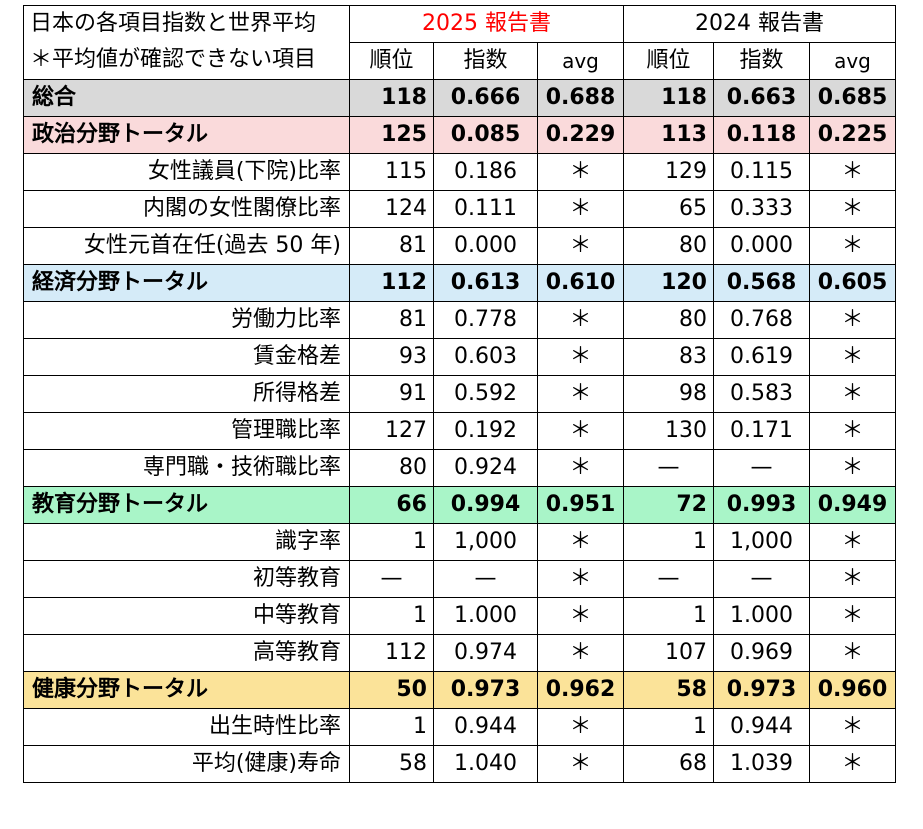 The height and width of the screenshot is (829, 923). Describe the element at coordinates (852, 61) in the screenshot. I see `col-avg-2024: avg` at that location.